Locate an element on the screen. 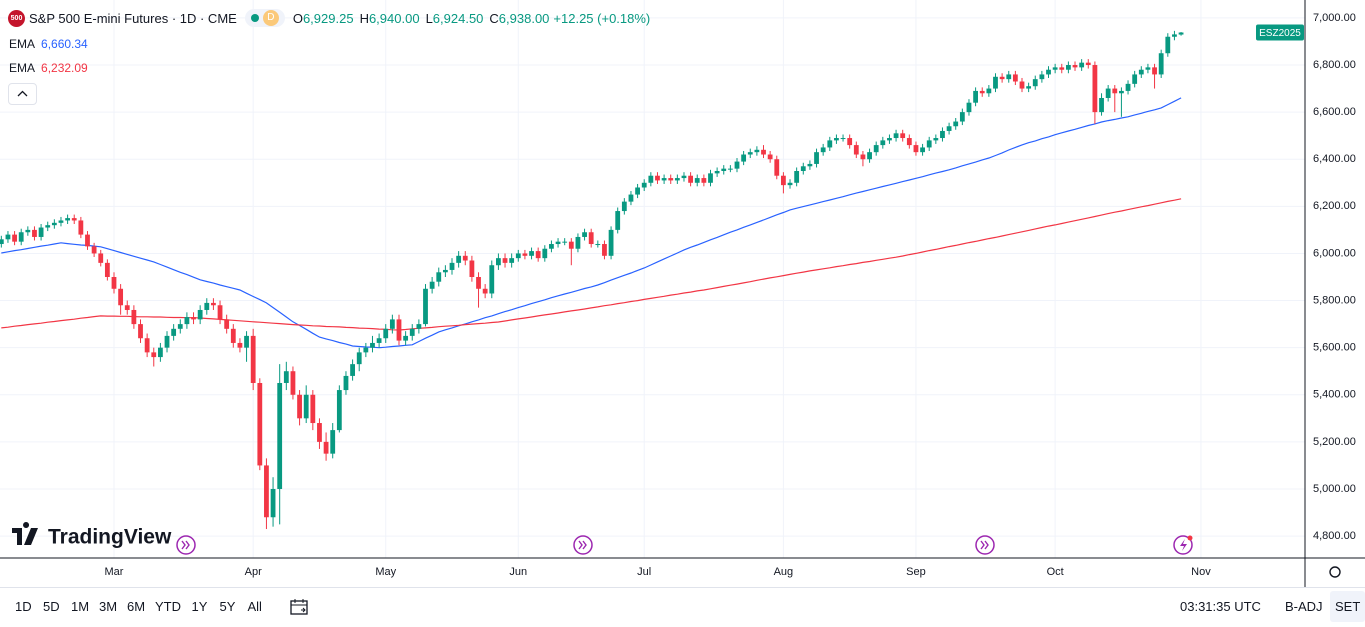 This screenshot has width=1365, height=627. adjust-toggle: B-ADJ is located at coordinates (1304, 606).